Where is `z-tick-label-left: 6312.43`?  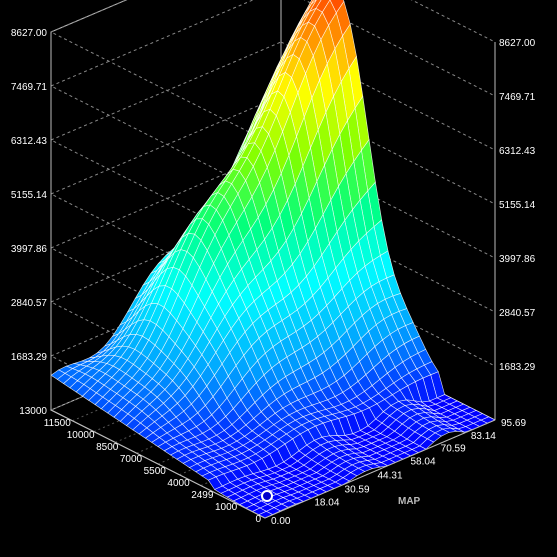
z-tick-label-left: 6312.43 is located at coordinates (29, 141).